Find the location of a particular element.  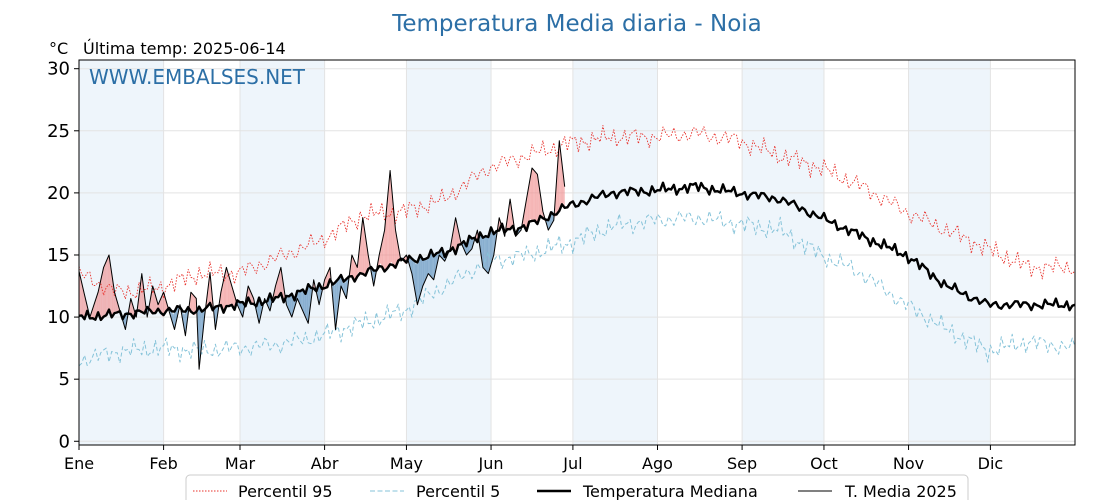

y-tick-label: 20 is located at coordinates (58, 193).